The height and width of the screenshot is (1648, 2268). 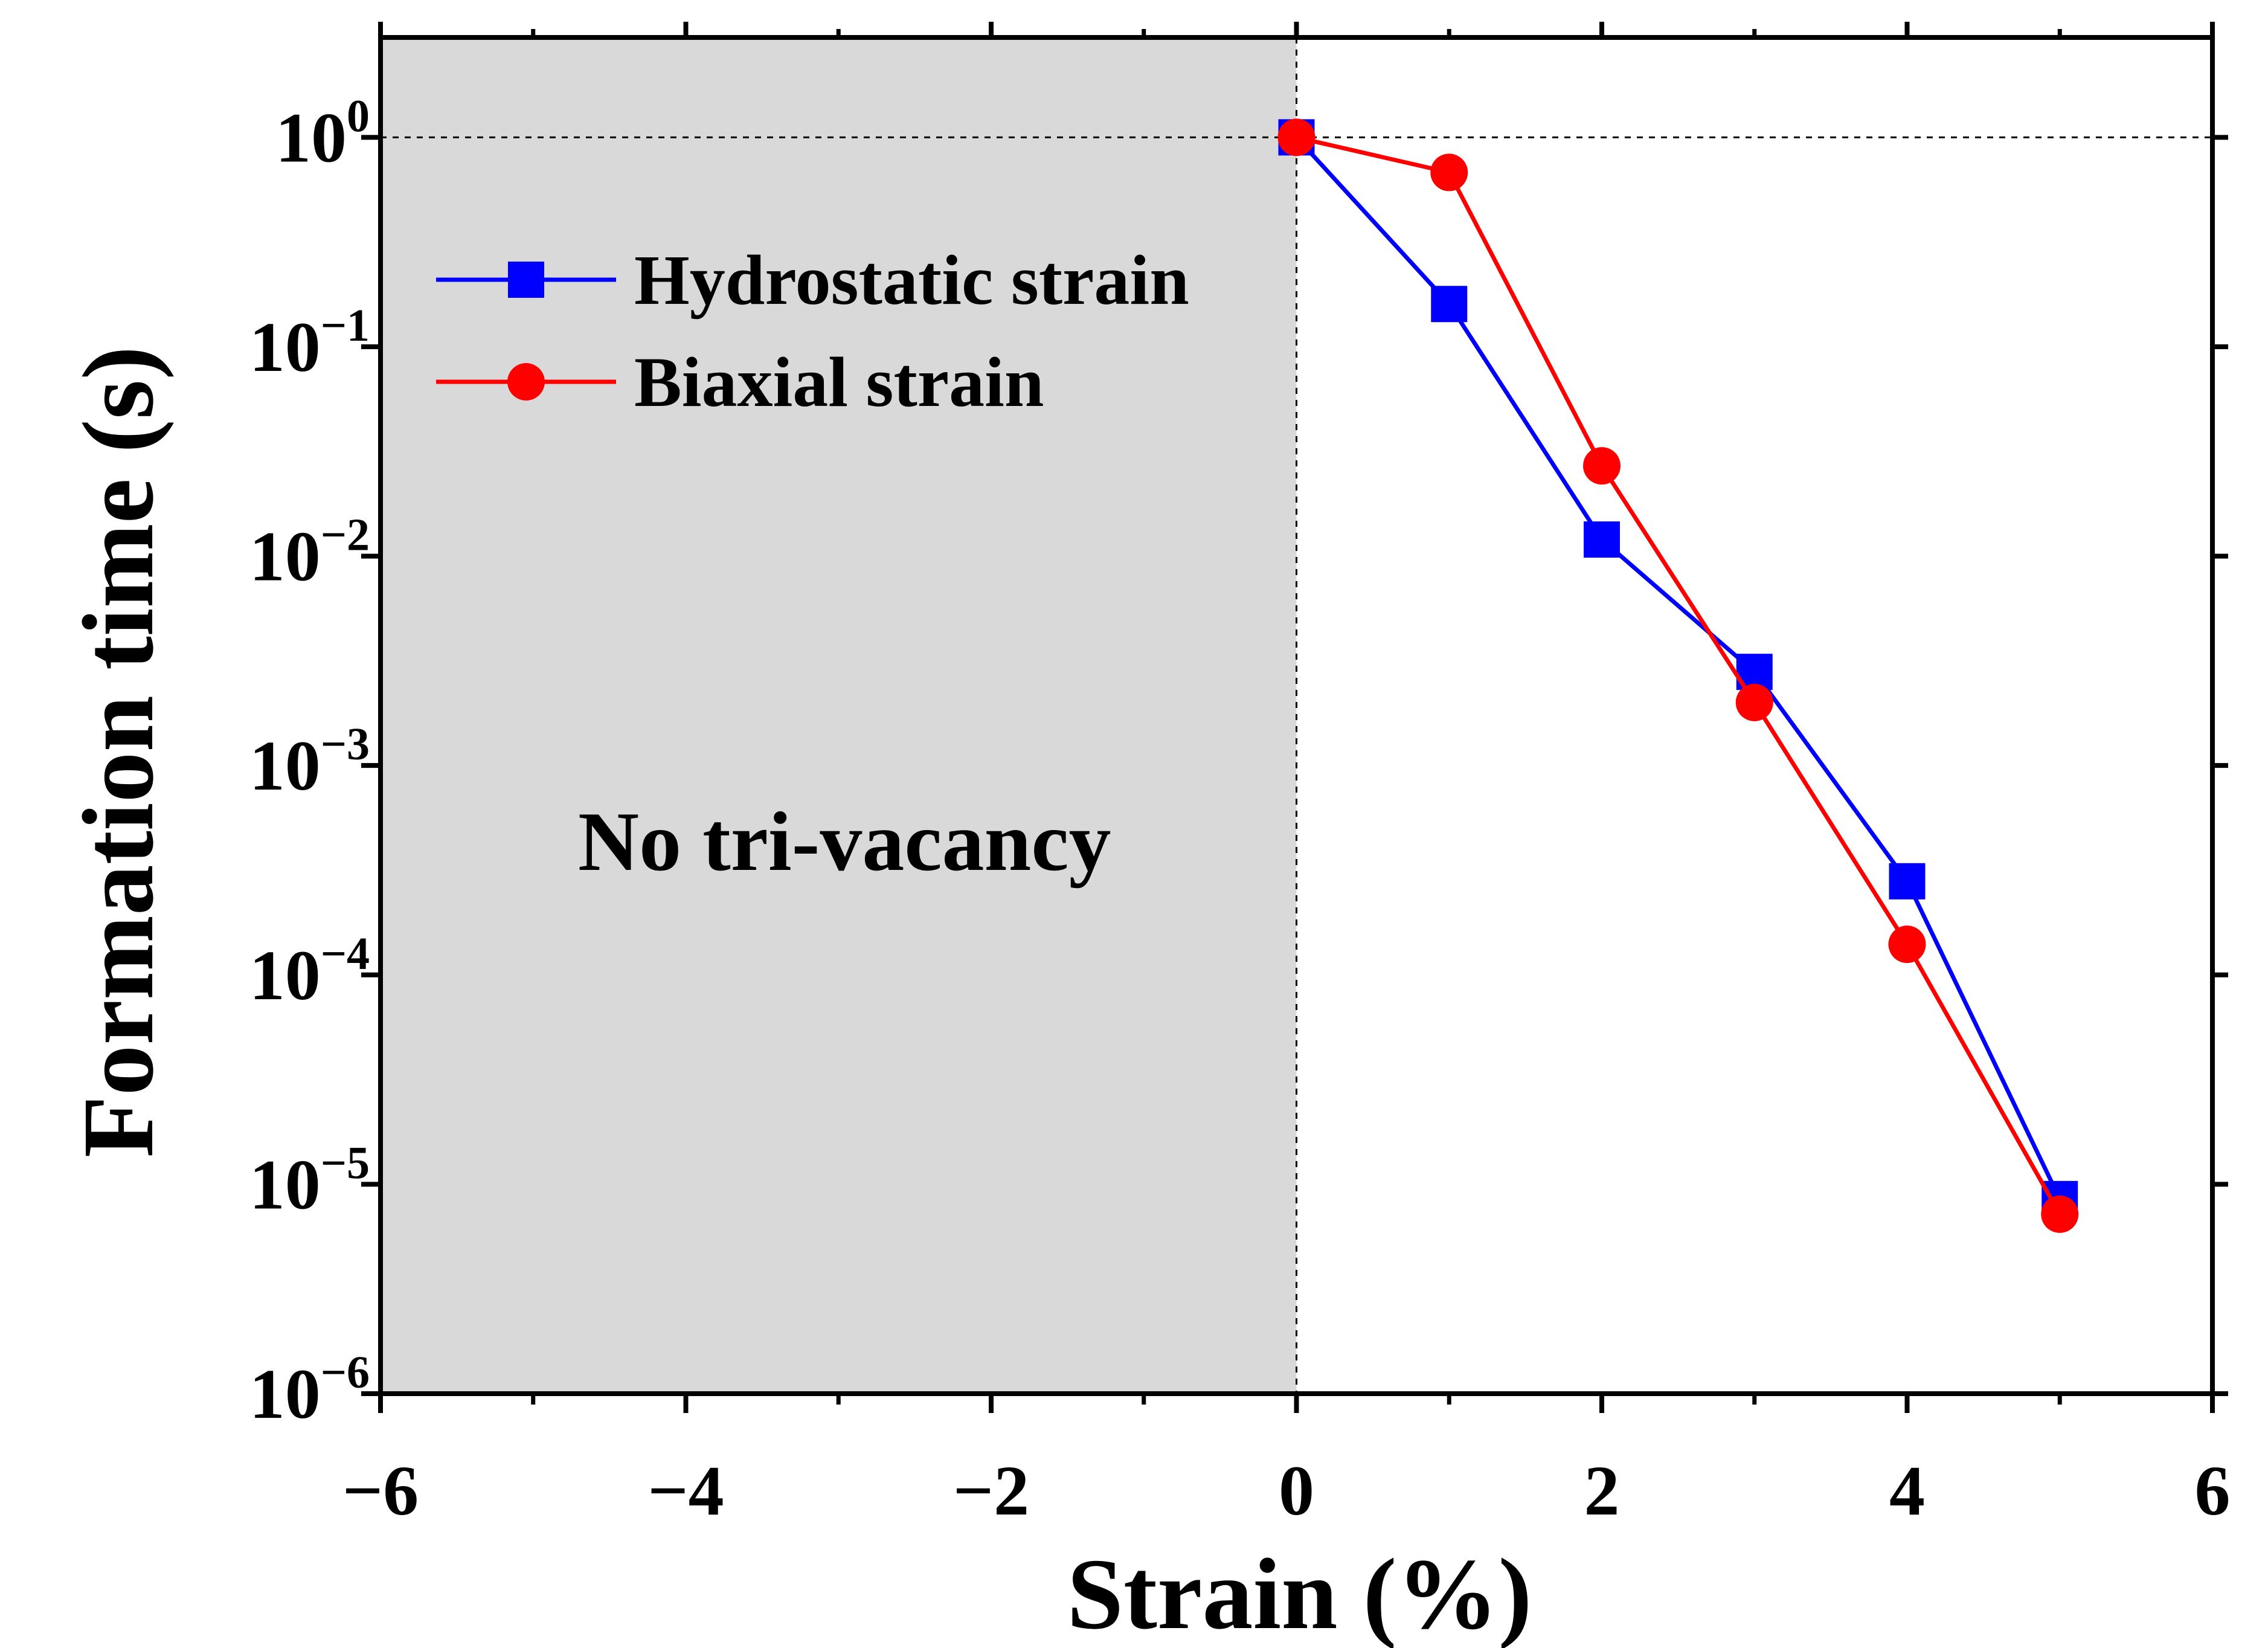 I want to click on x-tick-label: 2, so click(x=1602, y=1490).